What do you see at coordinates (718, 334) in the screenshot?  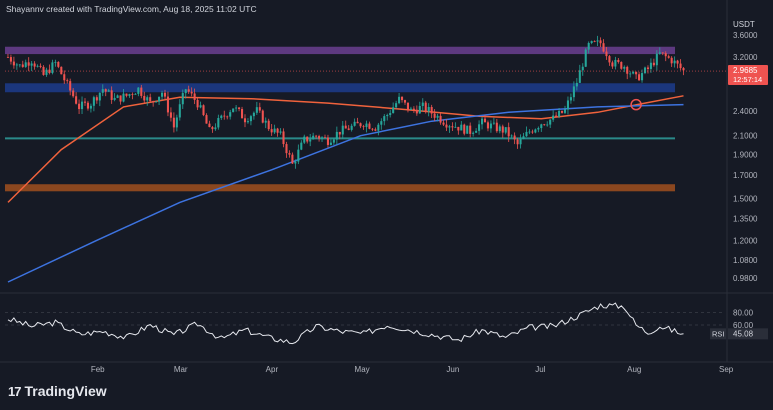 I see `rsi-label-badge` at bounding box center [718, 334].